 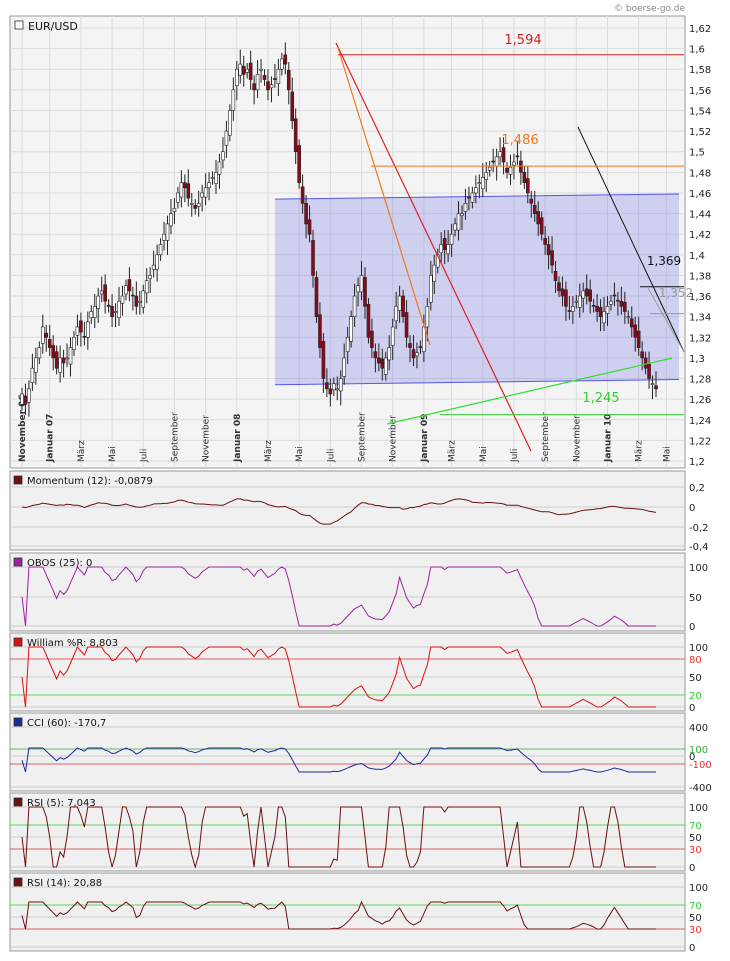 I want to click on price-tick-label: 1,5, so click(x=697, y=153).